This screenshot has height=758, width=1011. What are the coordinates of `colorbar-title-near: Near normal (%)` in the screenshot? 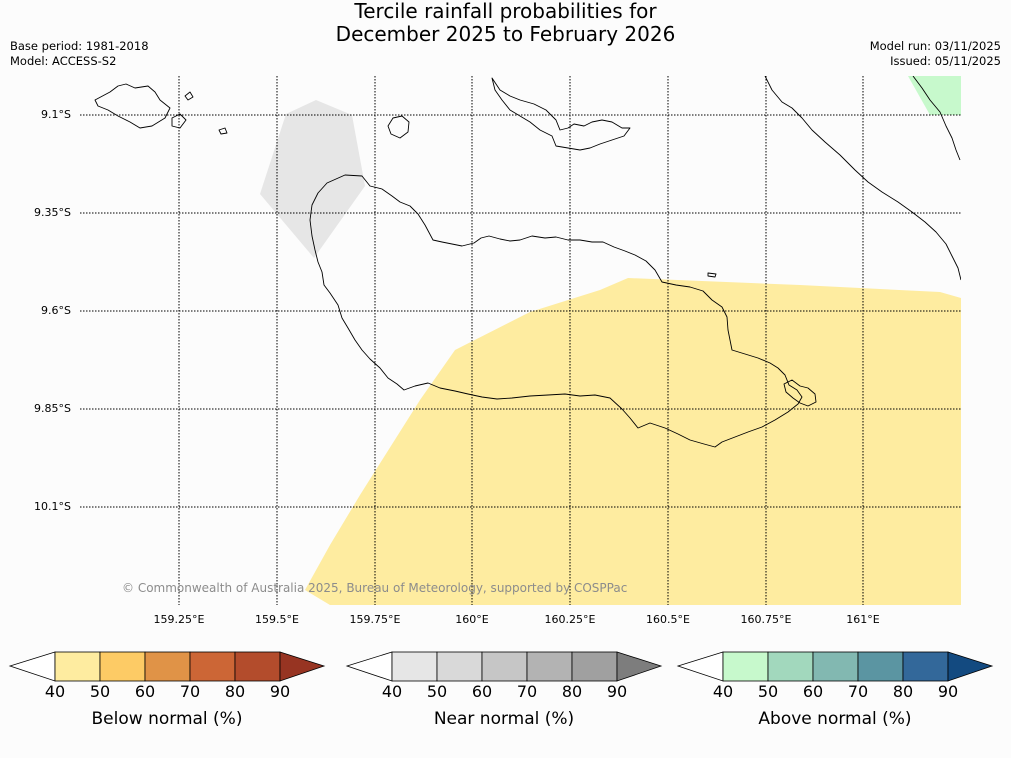 It's located at (504, 719).